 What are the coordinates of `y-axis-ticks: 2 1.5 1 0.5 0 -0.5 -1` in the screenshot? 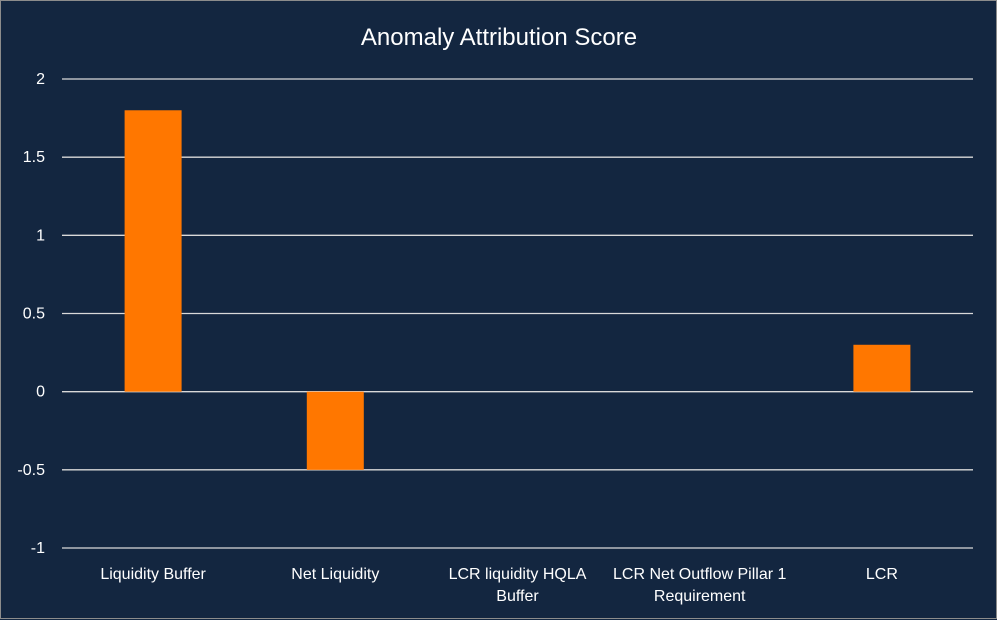 It's located at (31, 314).